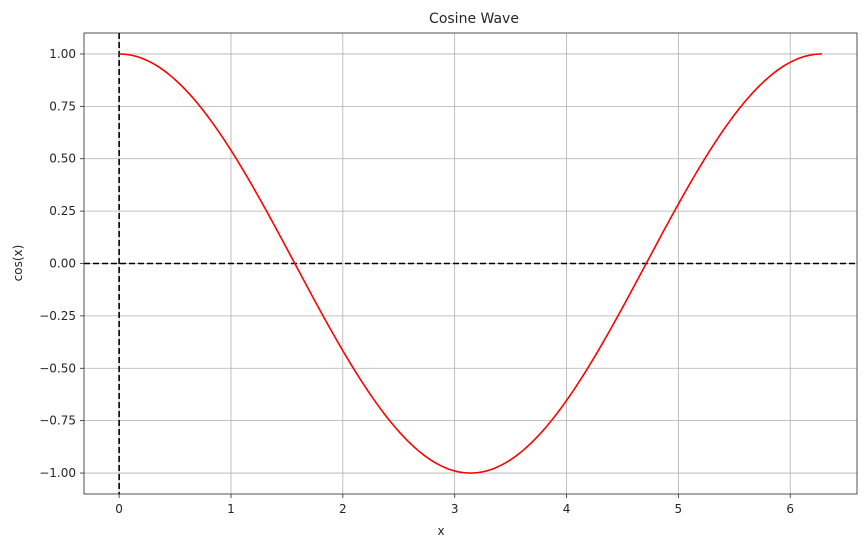  I want to click on y-tick-label-8: 1.00, so click(62, 54).